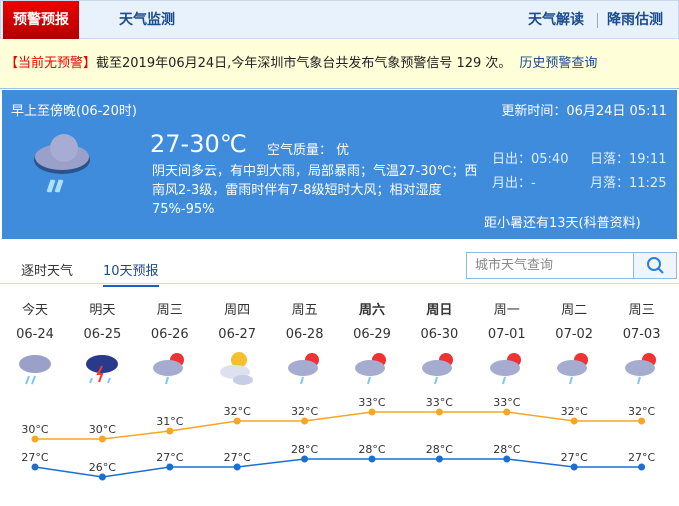  I want to click on alert-status: 【当前无预警】, so click(51, 63).